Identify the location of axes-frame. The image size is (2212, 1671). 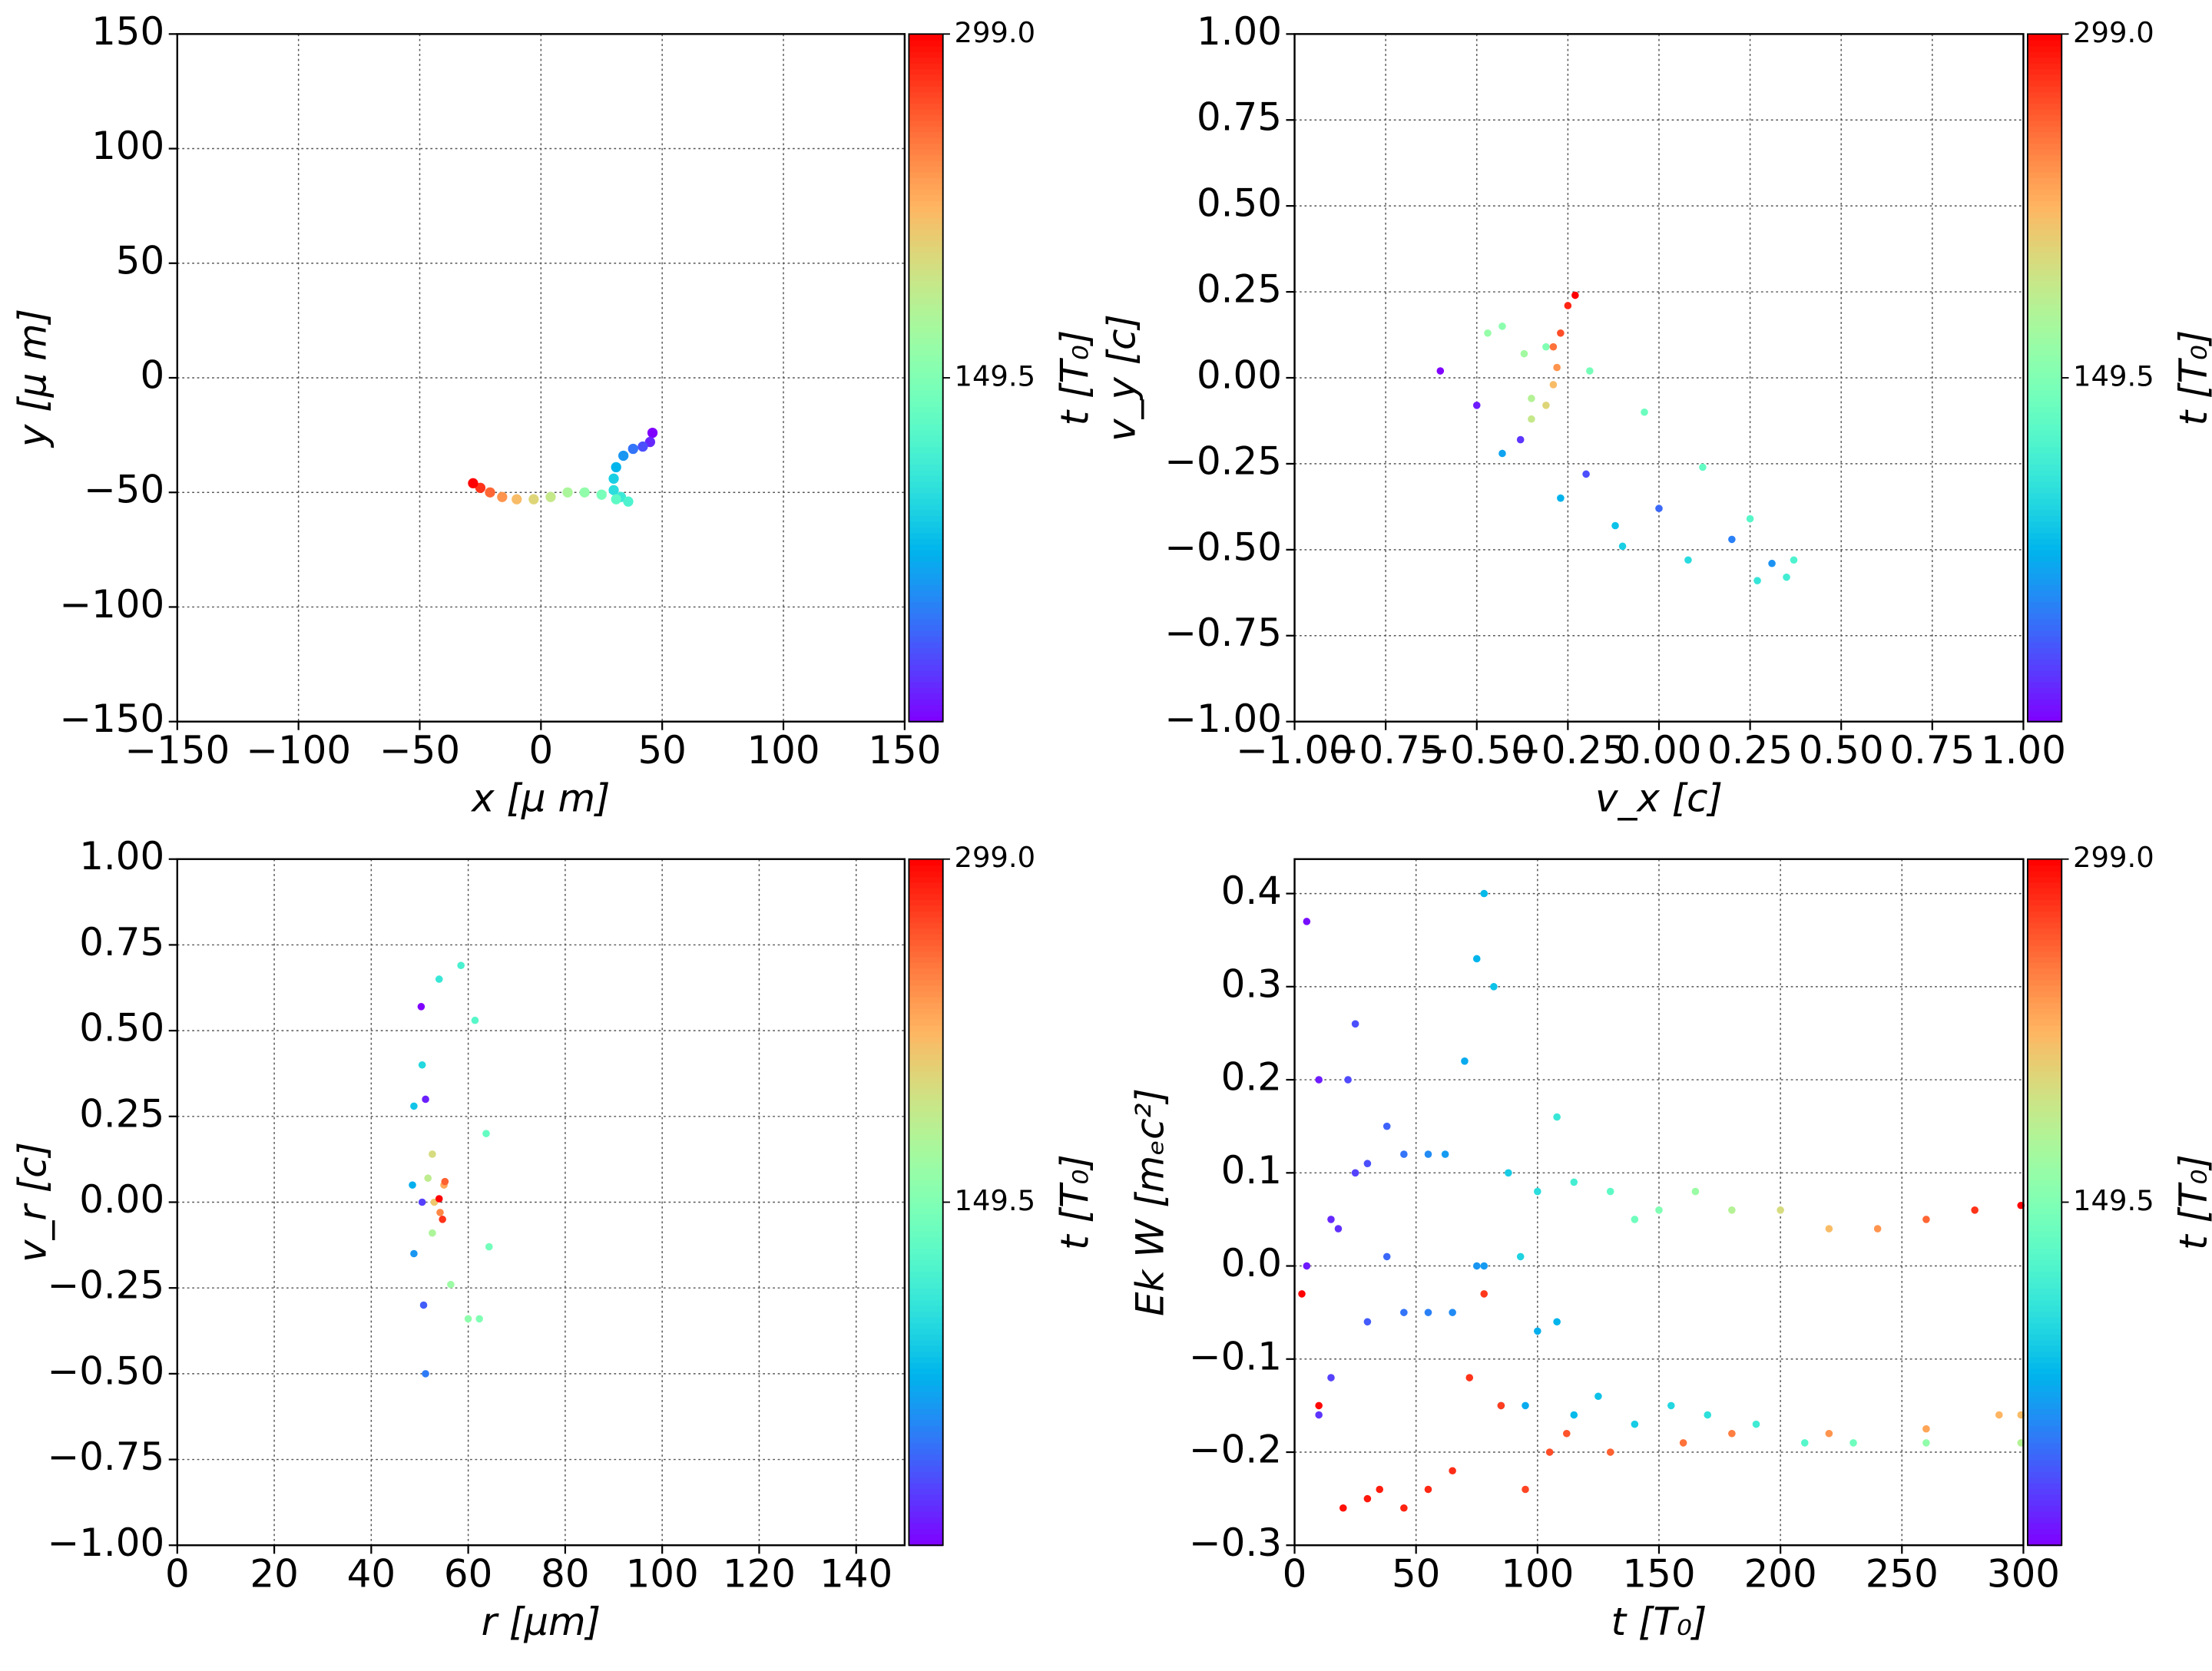
(1659, 1202).